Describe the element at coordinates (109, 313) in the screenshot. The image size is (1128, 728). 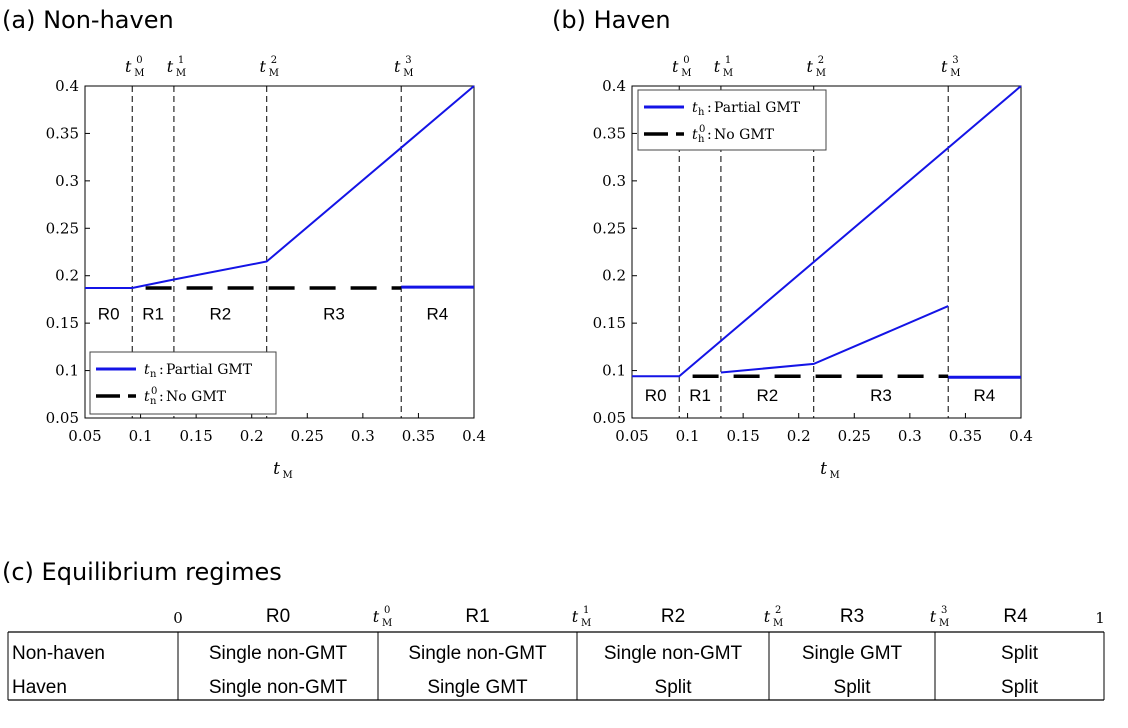
I see `region-label: R0` at that location.